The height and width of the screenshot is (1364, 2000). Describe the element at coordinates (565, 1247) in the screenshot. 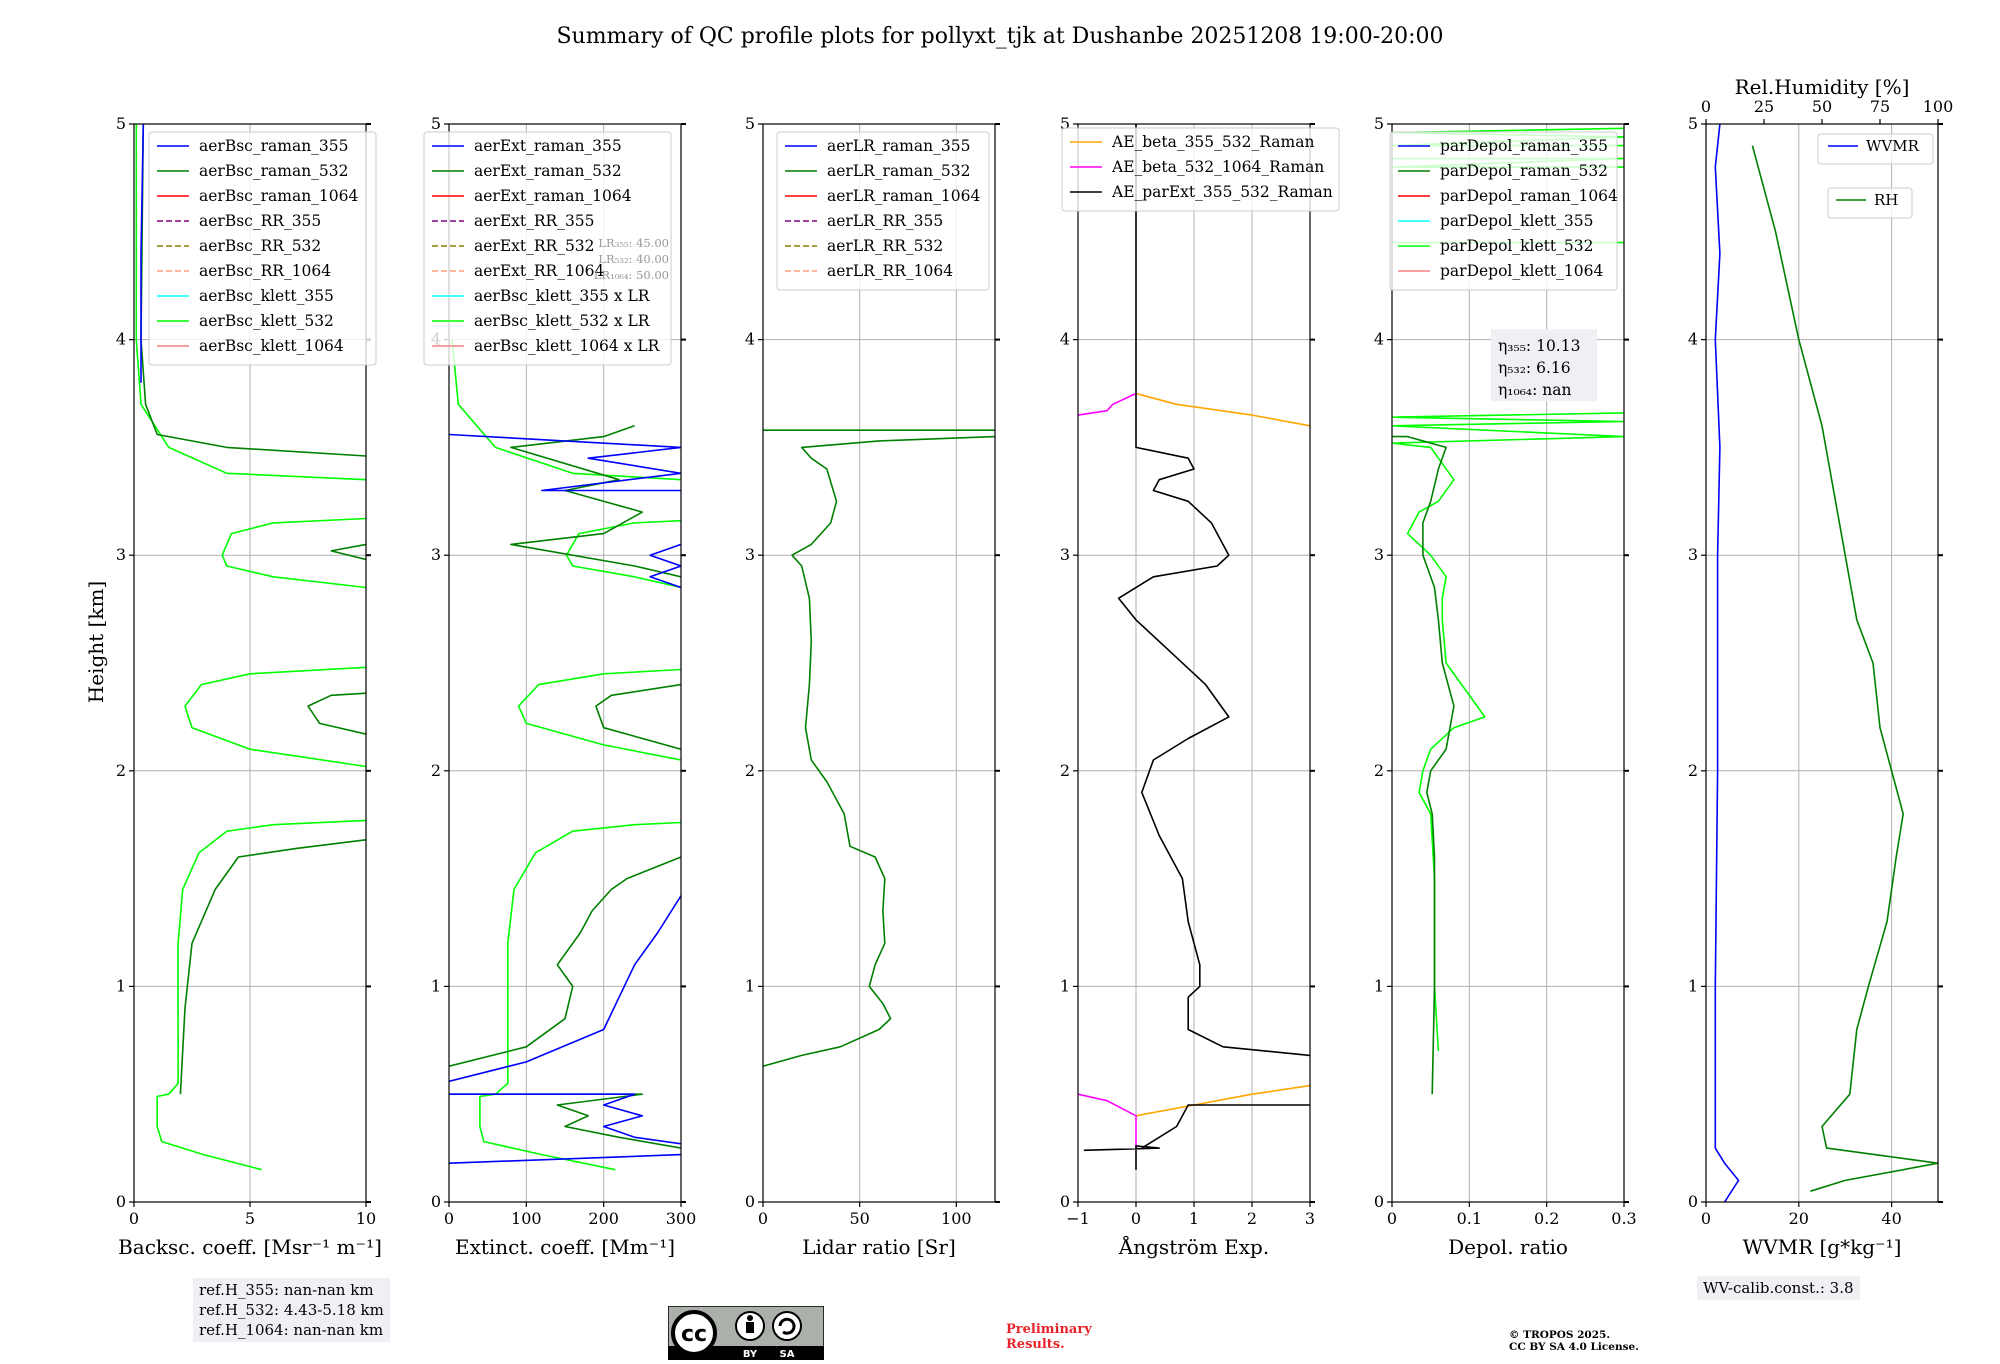

I see `x-axis-label-ext: Extinct. coeff. [Mm⁻¹]` at that location.